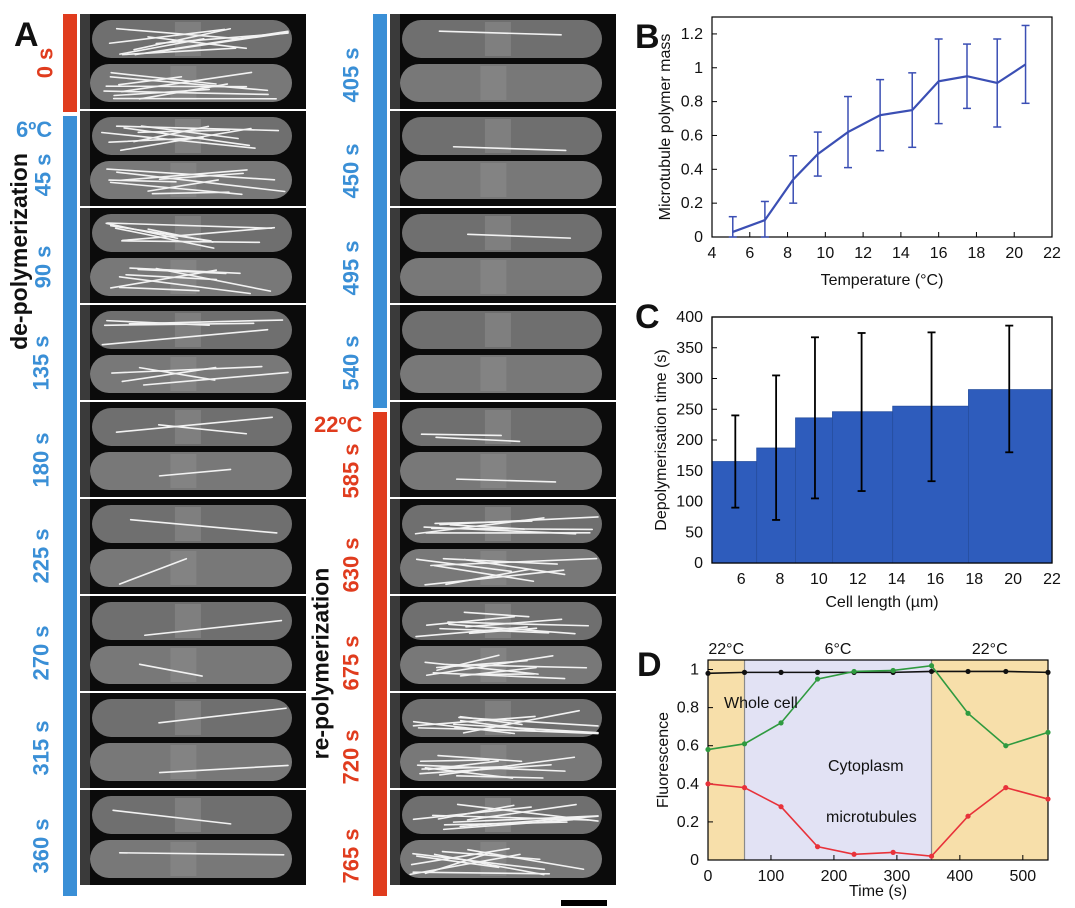 This screenshot has width=1075, height=908. What do you see at coordinates (698, 563) in the screenshot?
I see `panel-c-y-tick-label-0: 0` at bounding box center [698, 563].